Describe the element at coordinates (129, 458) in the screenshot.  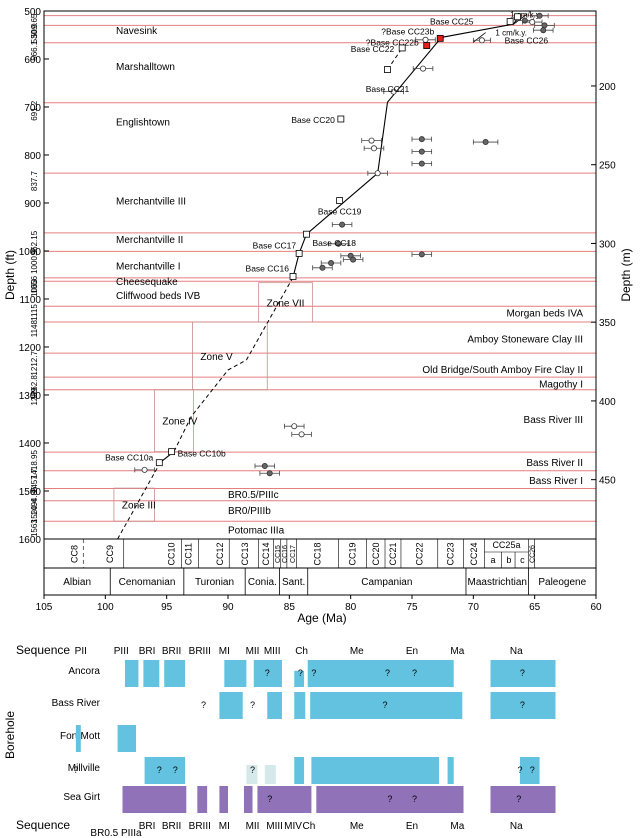
I see `nannofossil-datum-label: Base CC10a` at that location.